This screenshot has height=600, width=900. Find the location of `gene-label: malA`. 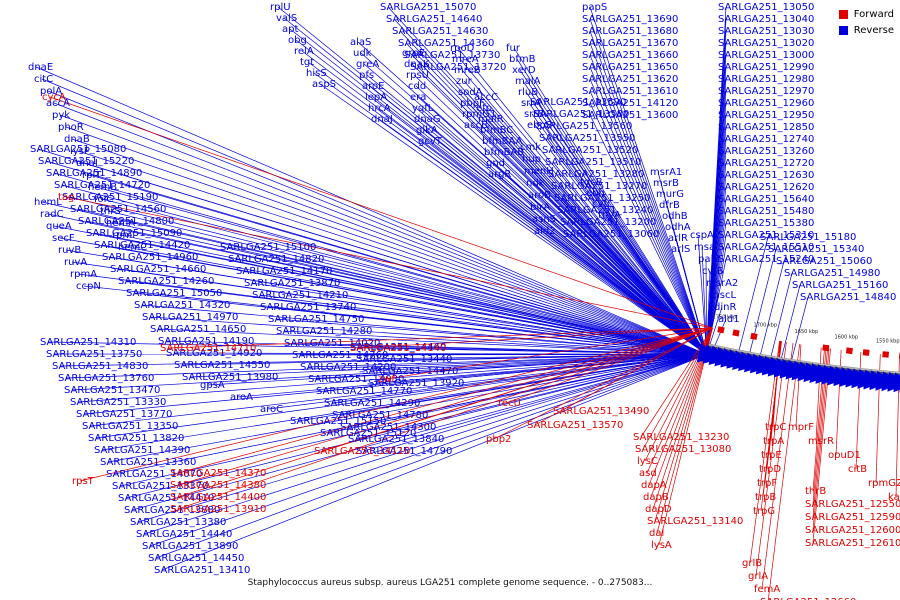

gene-label: malA is located at coordinates (528, 81).